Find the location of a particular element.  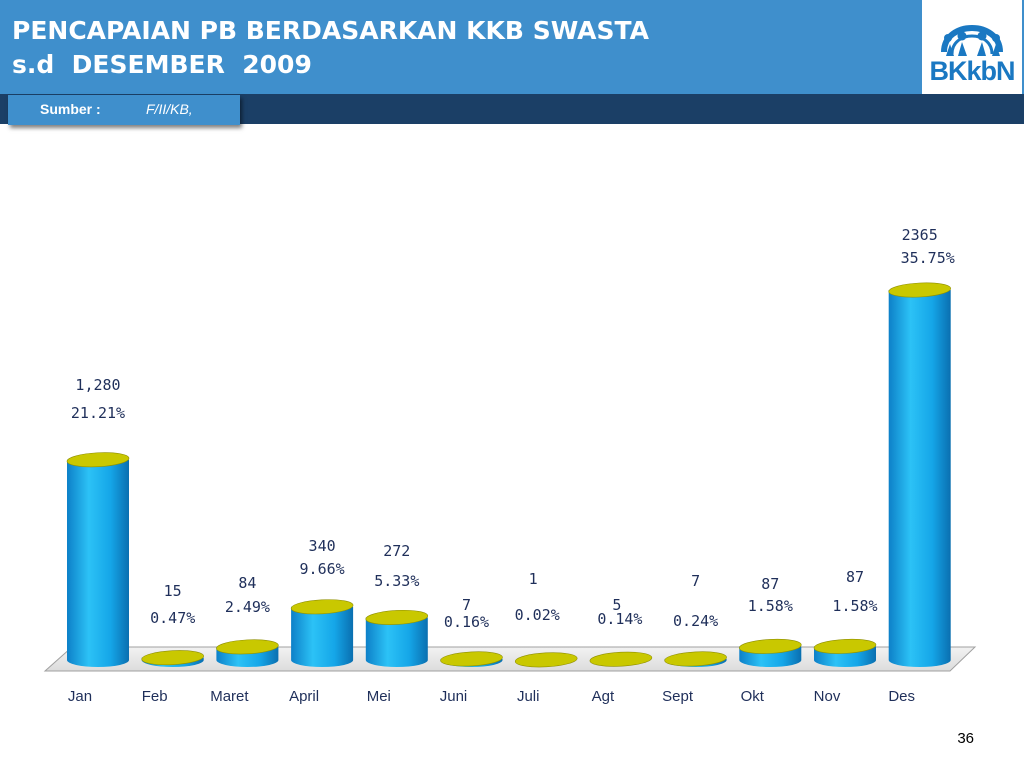

value-label: 5 is located at coordinates (616, 605).